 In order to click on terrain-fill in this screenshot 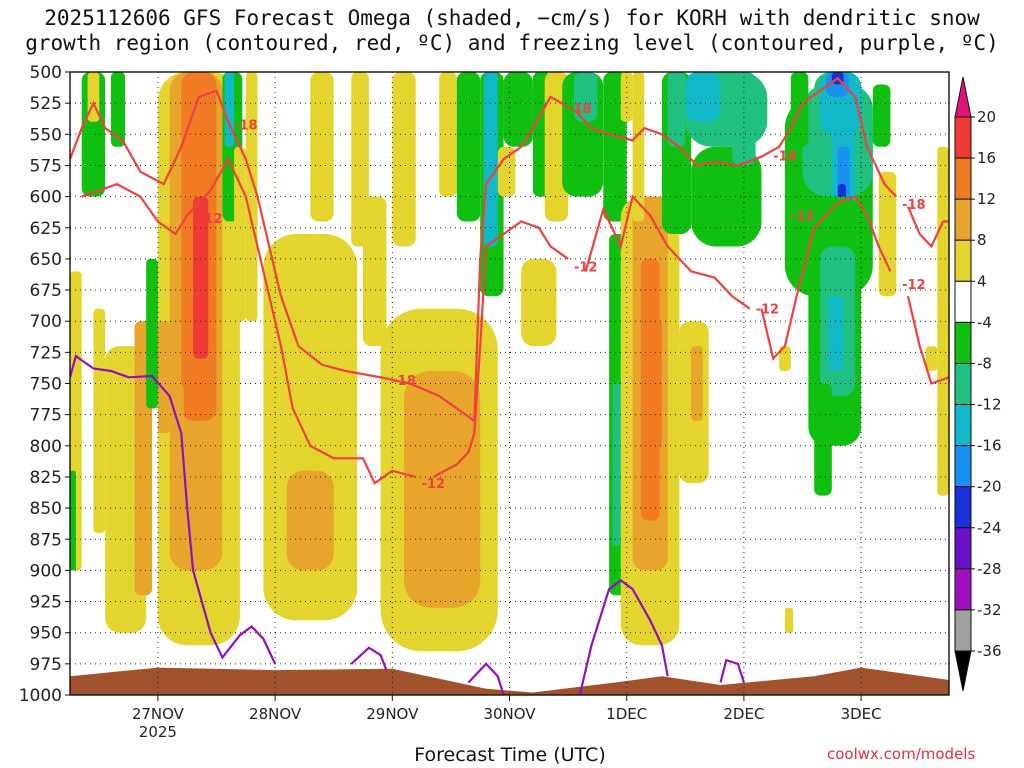, I will do `click(509, 681)`.